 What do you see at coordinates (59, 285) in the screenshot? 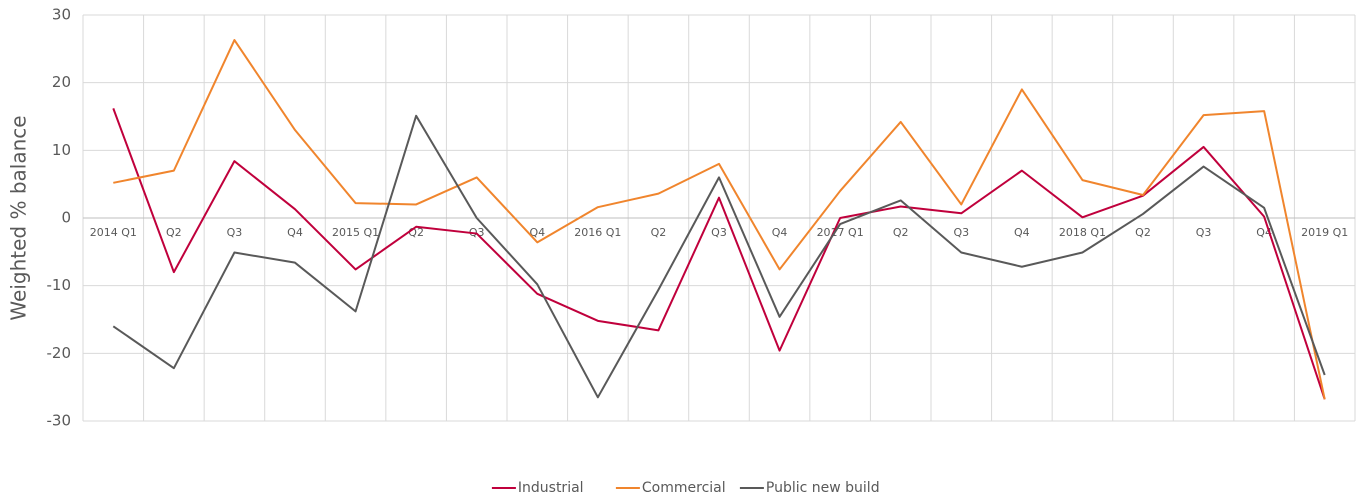
I see `y-tick-label: -10` at bounding box center [59, 285].